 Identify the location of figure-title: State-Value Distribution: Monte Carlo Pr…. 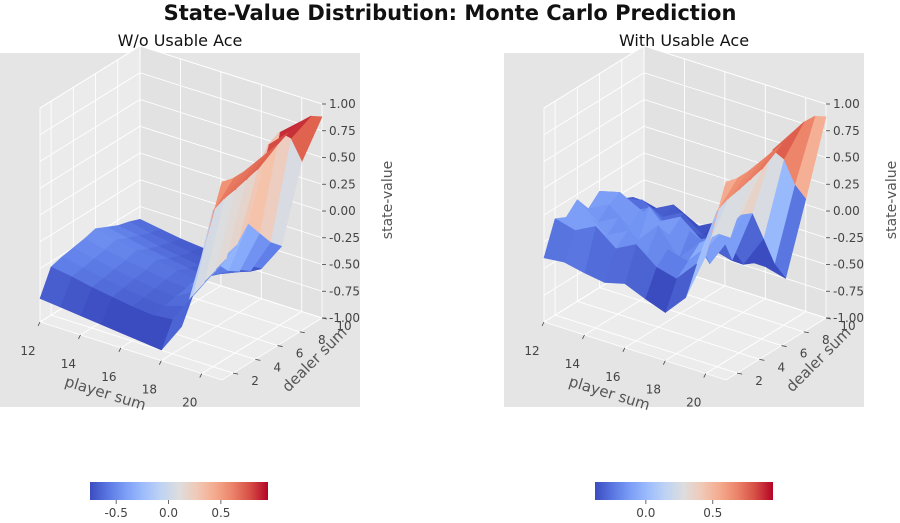
(450, 13).